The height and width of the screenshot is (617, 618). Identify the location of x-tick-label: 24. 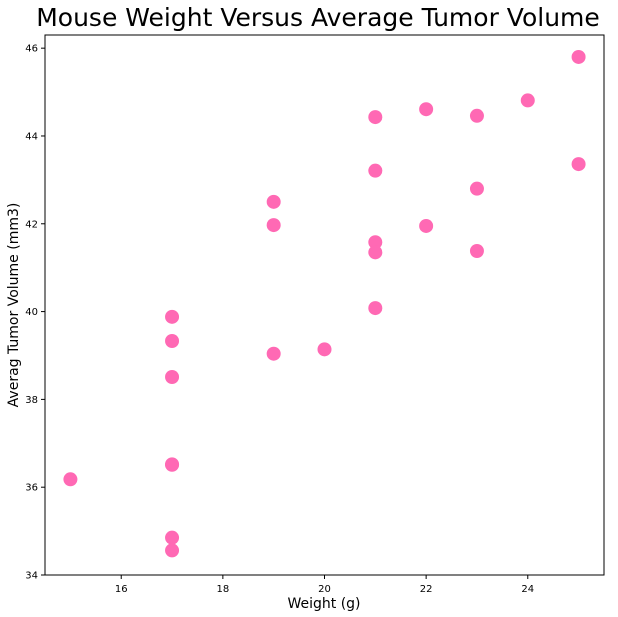
(527, 589).